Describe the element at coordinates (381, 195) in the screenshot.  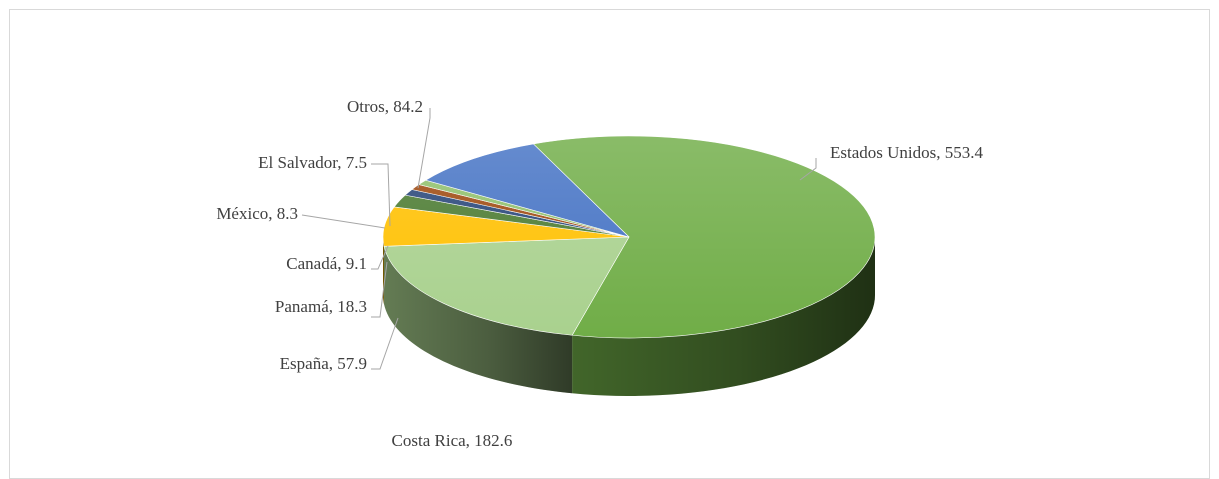
I see `leader-line-el-salvador` at that location.